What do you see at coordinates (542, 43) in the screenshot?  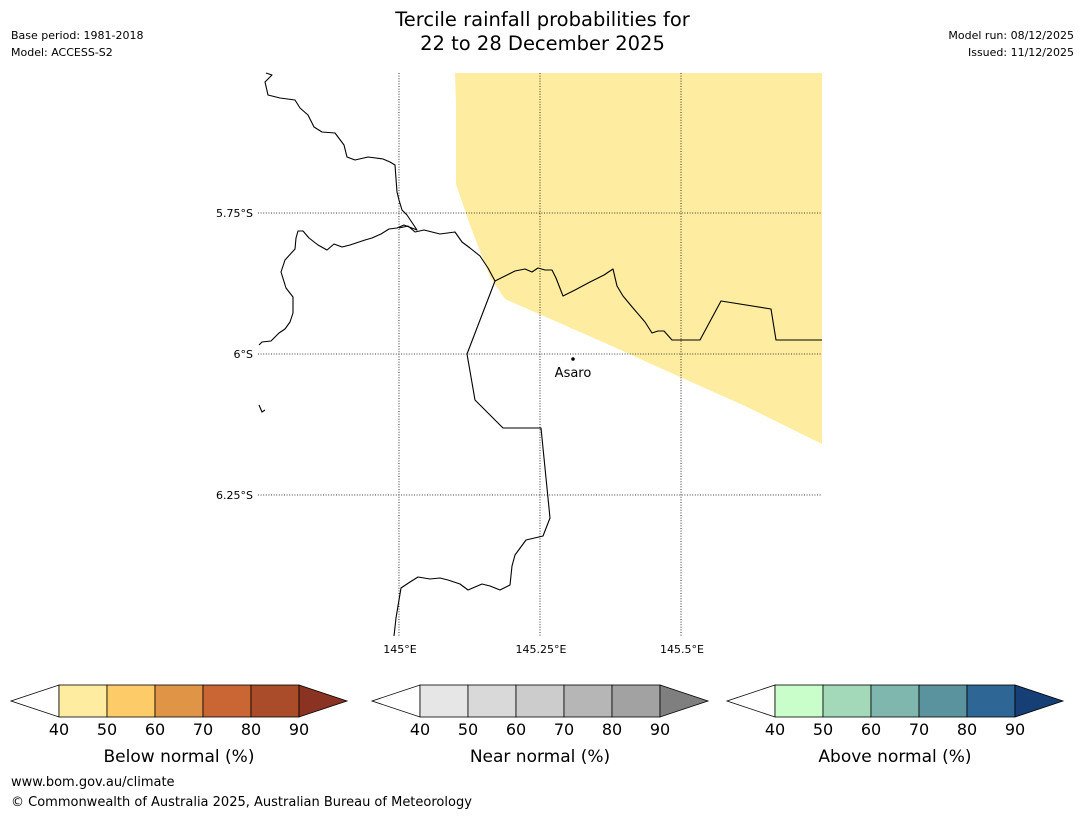 I see `title-line-2: 22 to 28 December 2025` at bounding box center [542, 43].